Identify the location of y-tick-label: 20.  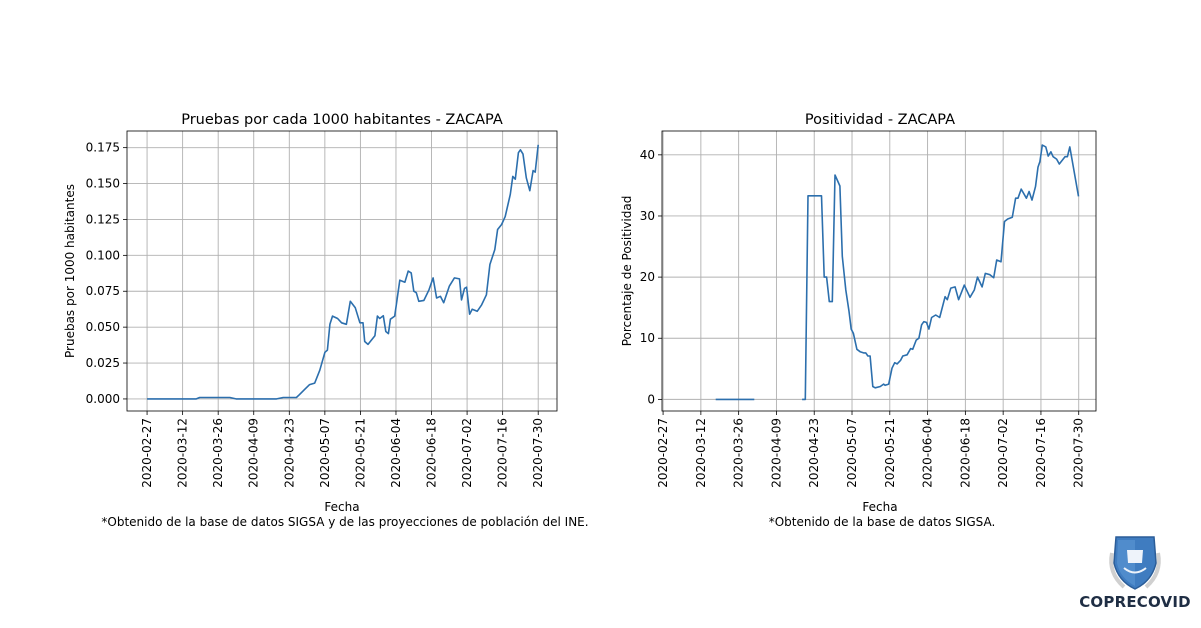
(647, 277).